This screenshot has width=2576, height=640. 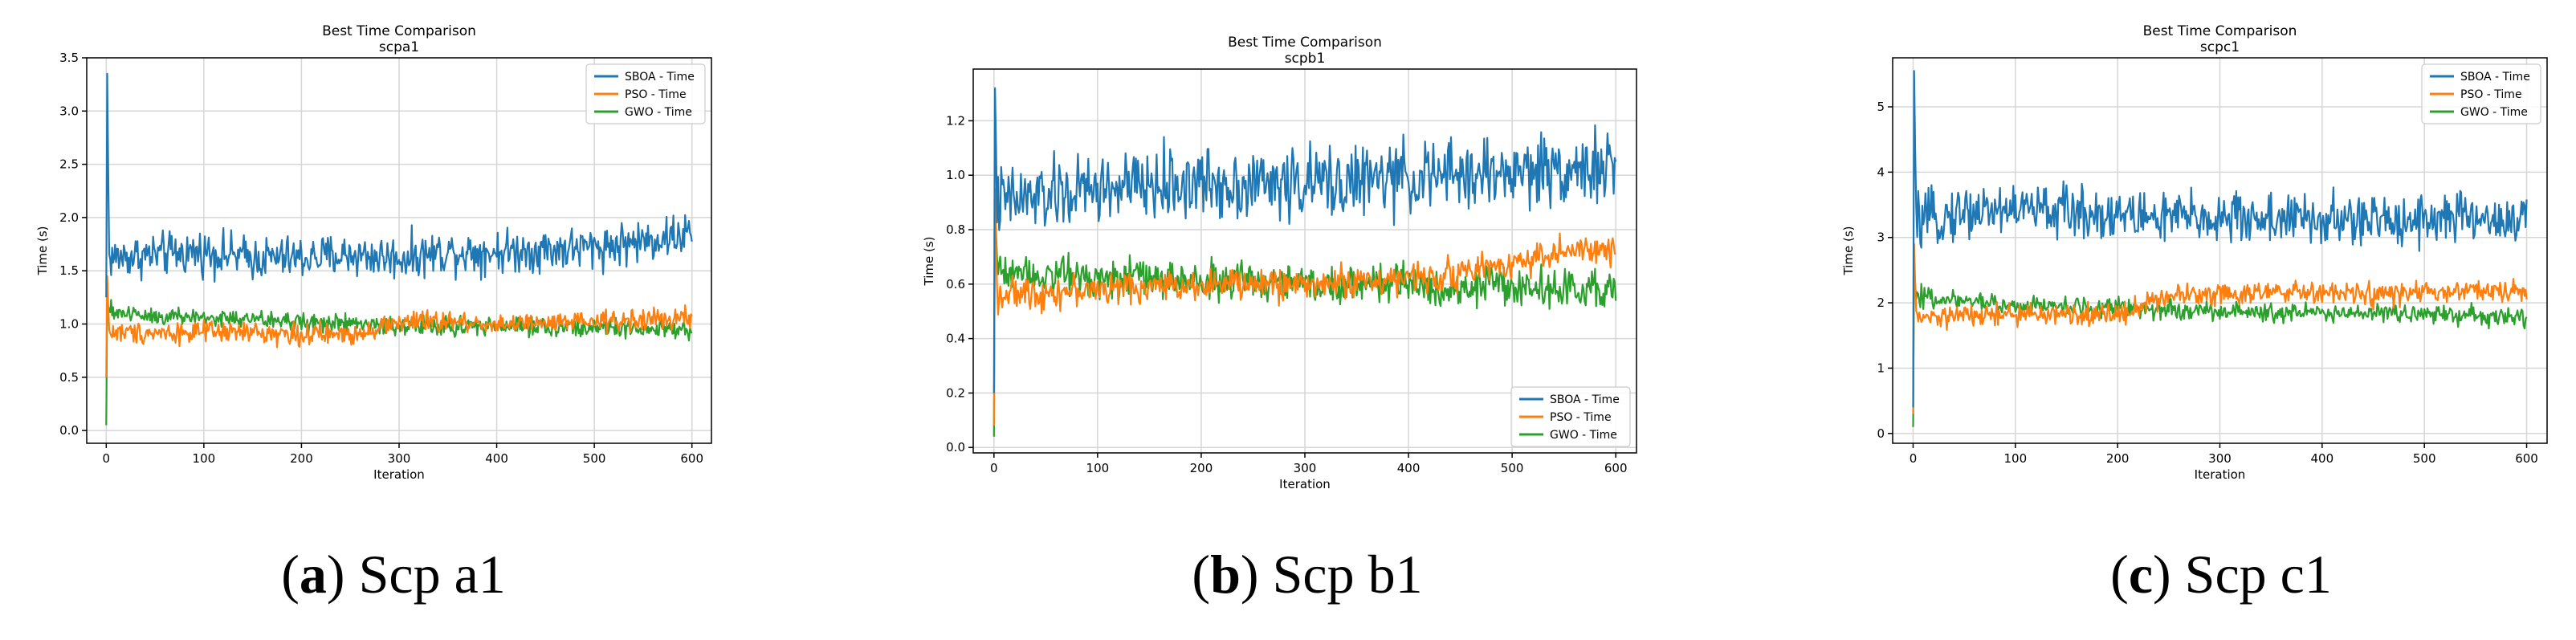 What do you see at coordinates (69, 164) in the screenshot?
I see `y-tick-label: 2.5` at bounding box center [69, 164].